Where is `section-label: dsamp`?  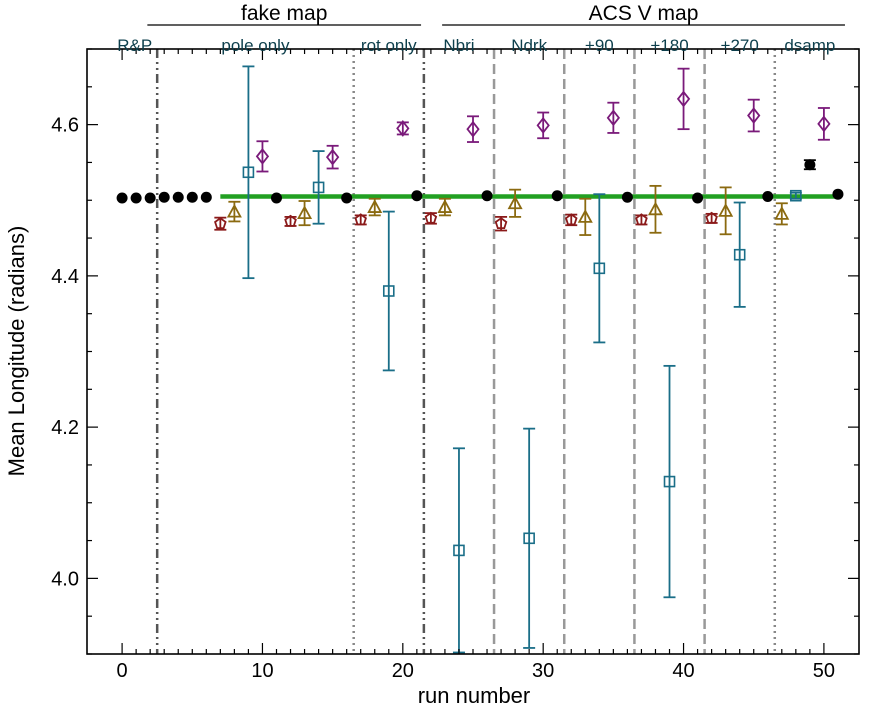 section-label: dsamp is located at coordinates (809, 45).